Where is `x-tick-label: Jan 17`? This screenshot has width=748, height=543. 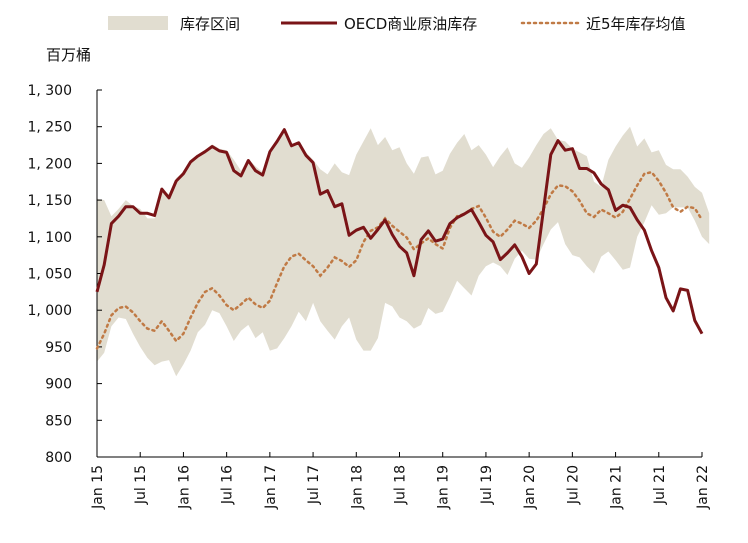
x-tick-label: Jan 17 is located at coordinates (271, 487).